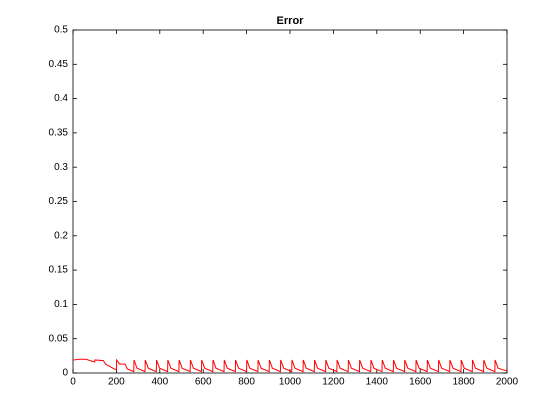 The image size is (560, 420). Describe the element at coordinates (290, 365) in the screenshot. I see `data-line` at that location.